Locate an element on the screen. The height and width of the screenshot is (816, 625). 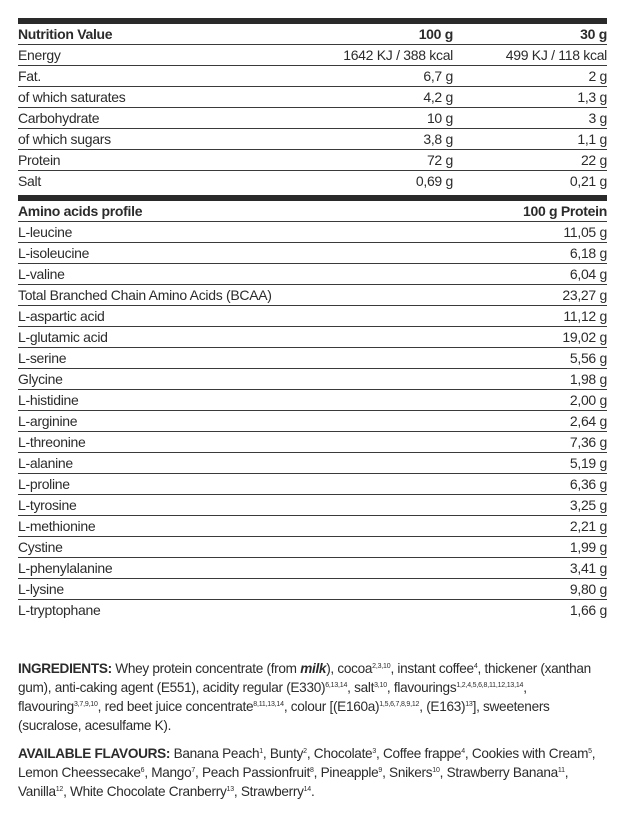
value-100g-protein: 7,36 g is located at coordinates (588, 442).